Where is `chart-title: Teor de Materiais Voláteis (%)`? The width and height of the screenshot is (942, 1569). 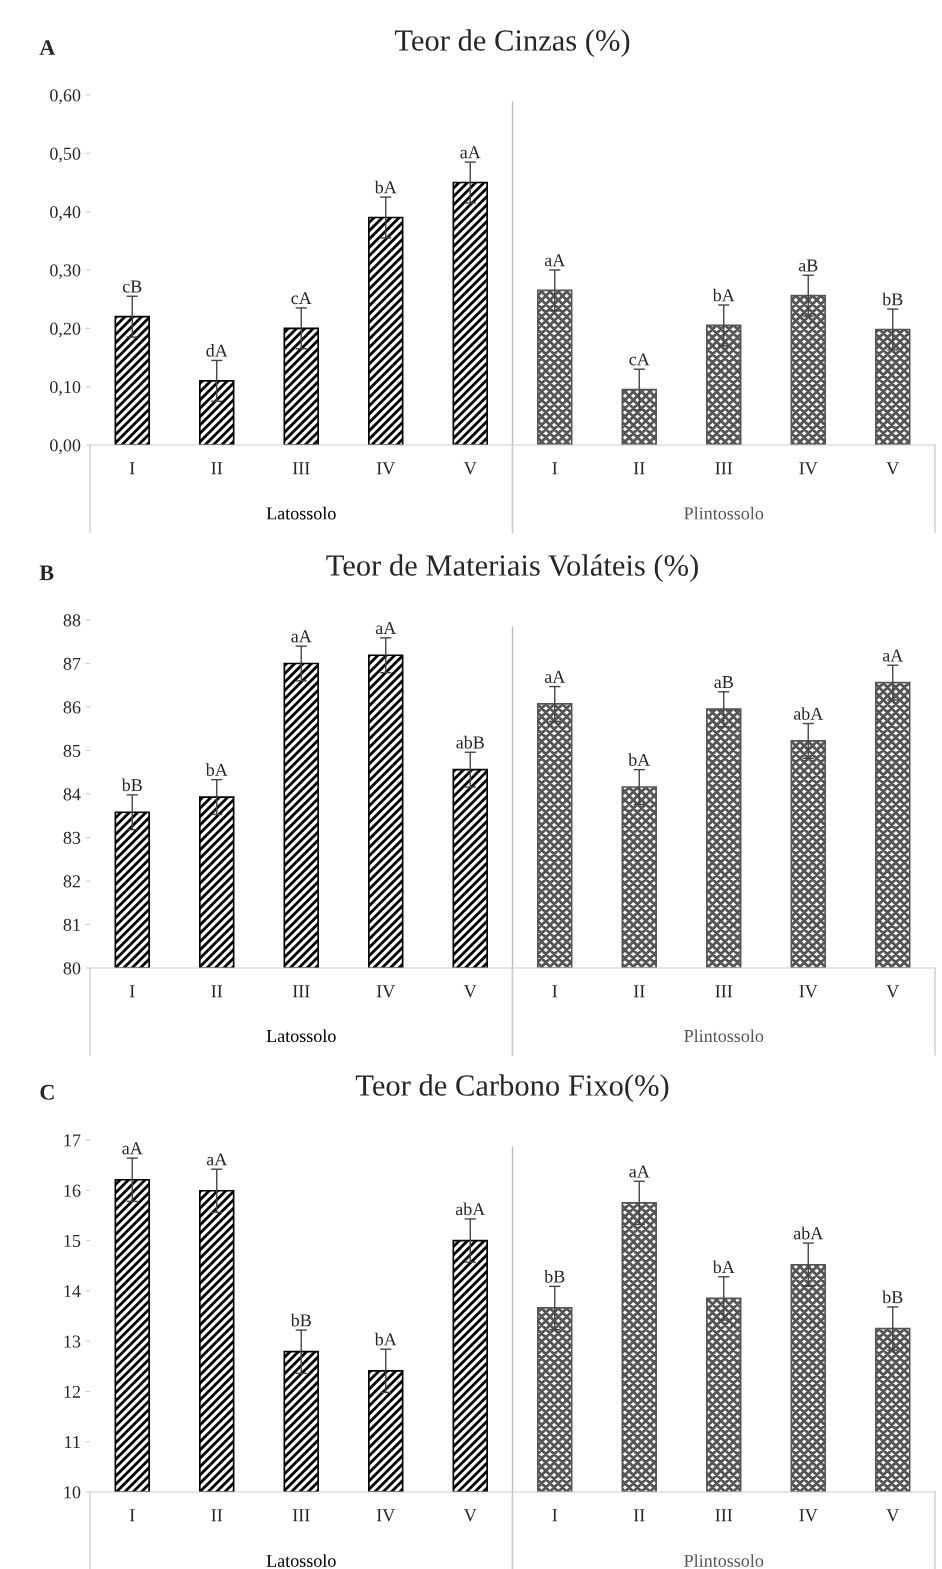
chart-title: Teor de Materiais Voláteis (%) is located at coordinates (512, 568).